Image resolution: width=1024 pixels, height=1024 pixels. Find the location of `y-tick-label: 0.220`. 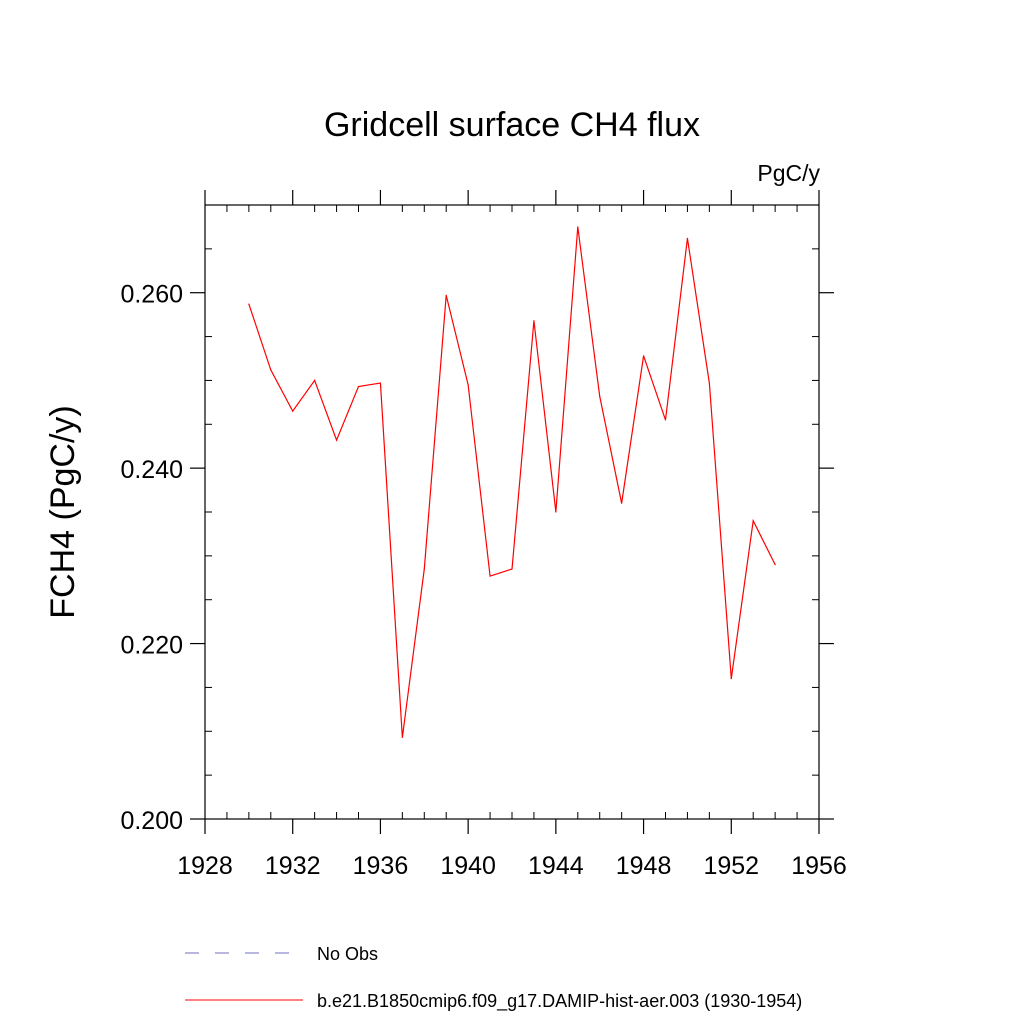

y-tick-label: 0.220 is located at coordinates (151, 646).